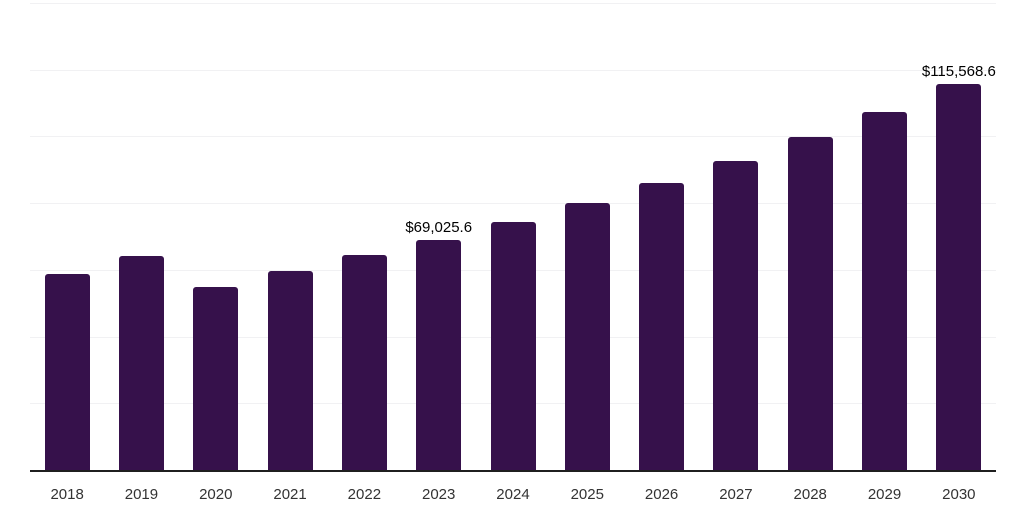 Image resolution: width=1024 pixels, height=512 pixels. I want to click on bar-2025, so click(587, 336).